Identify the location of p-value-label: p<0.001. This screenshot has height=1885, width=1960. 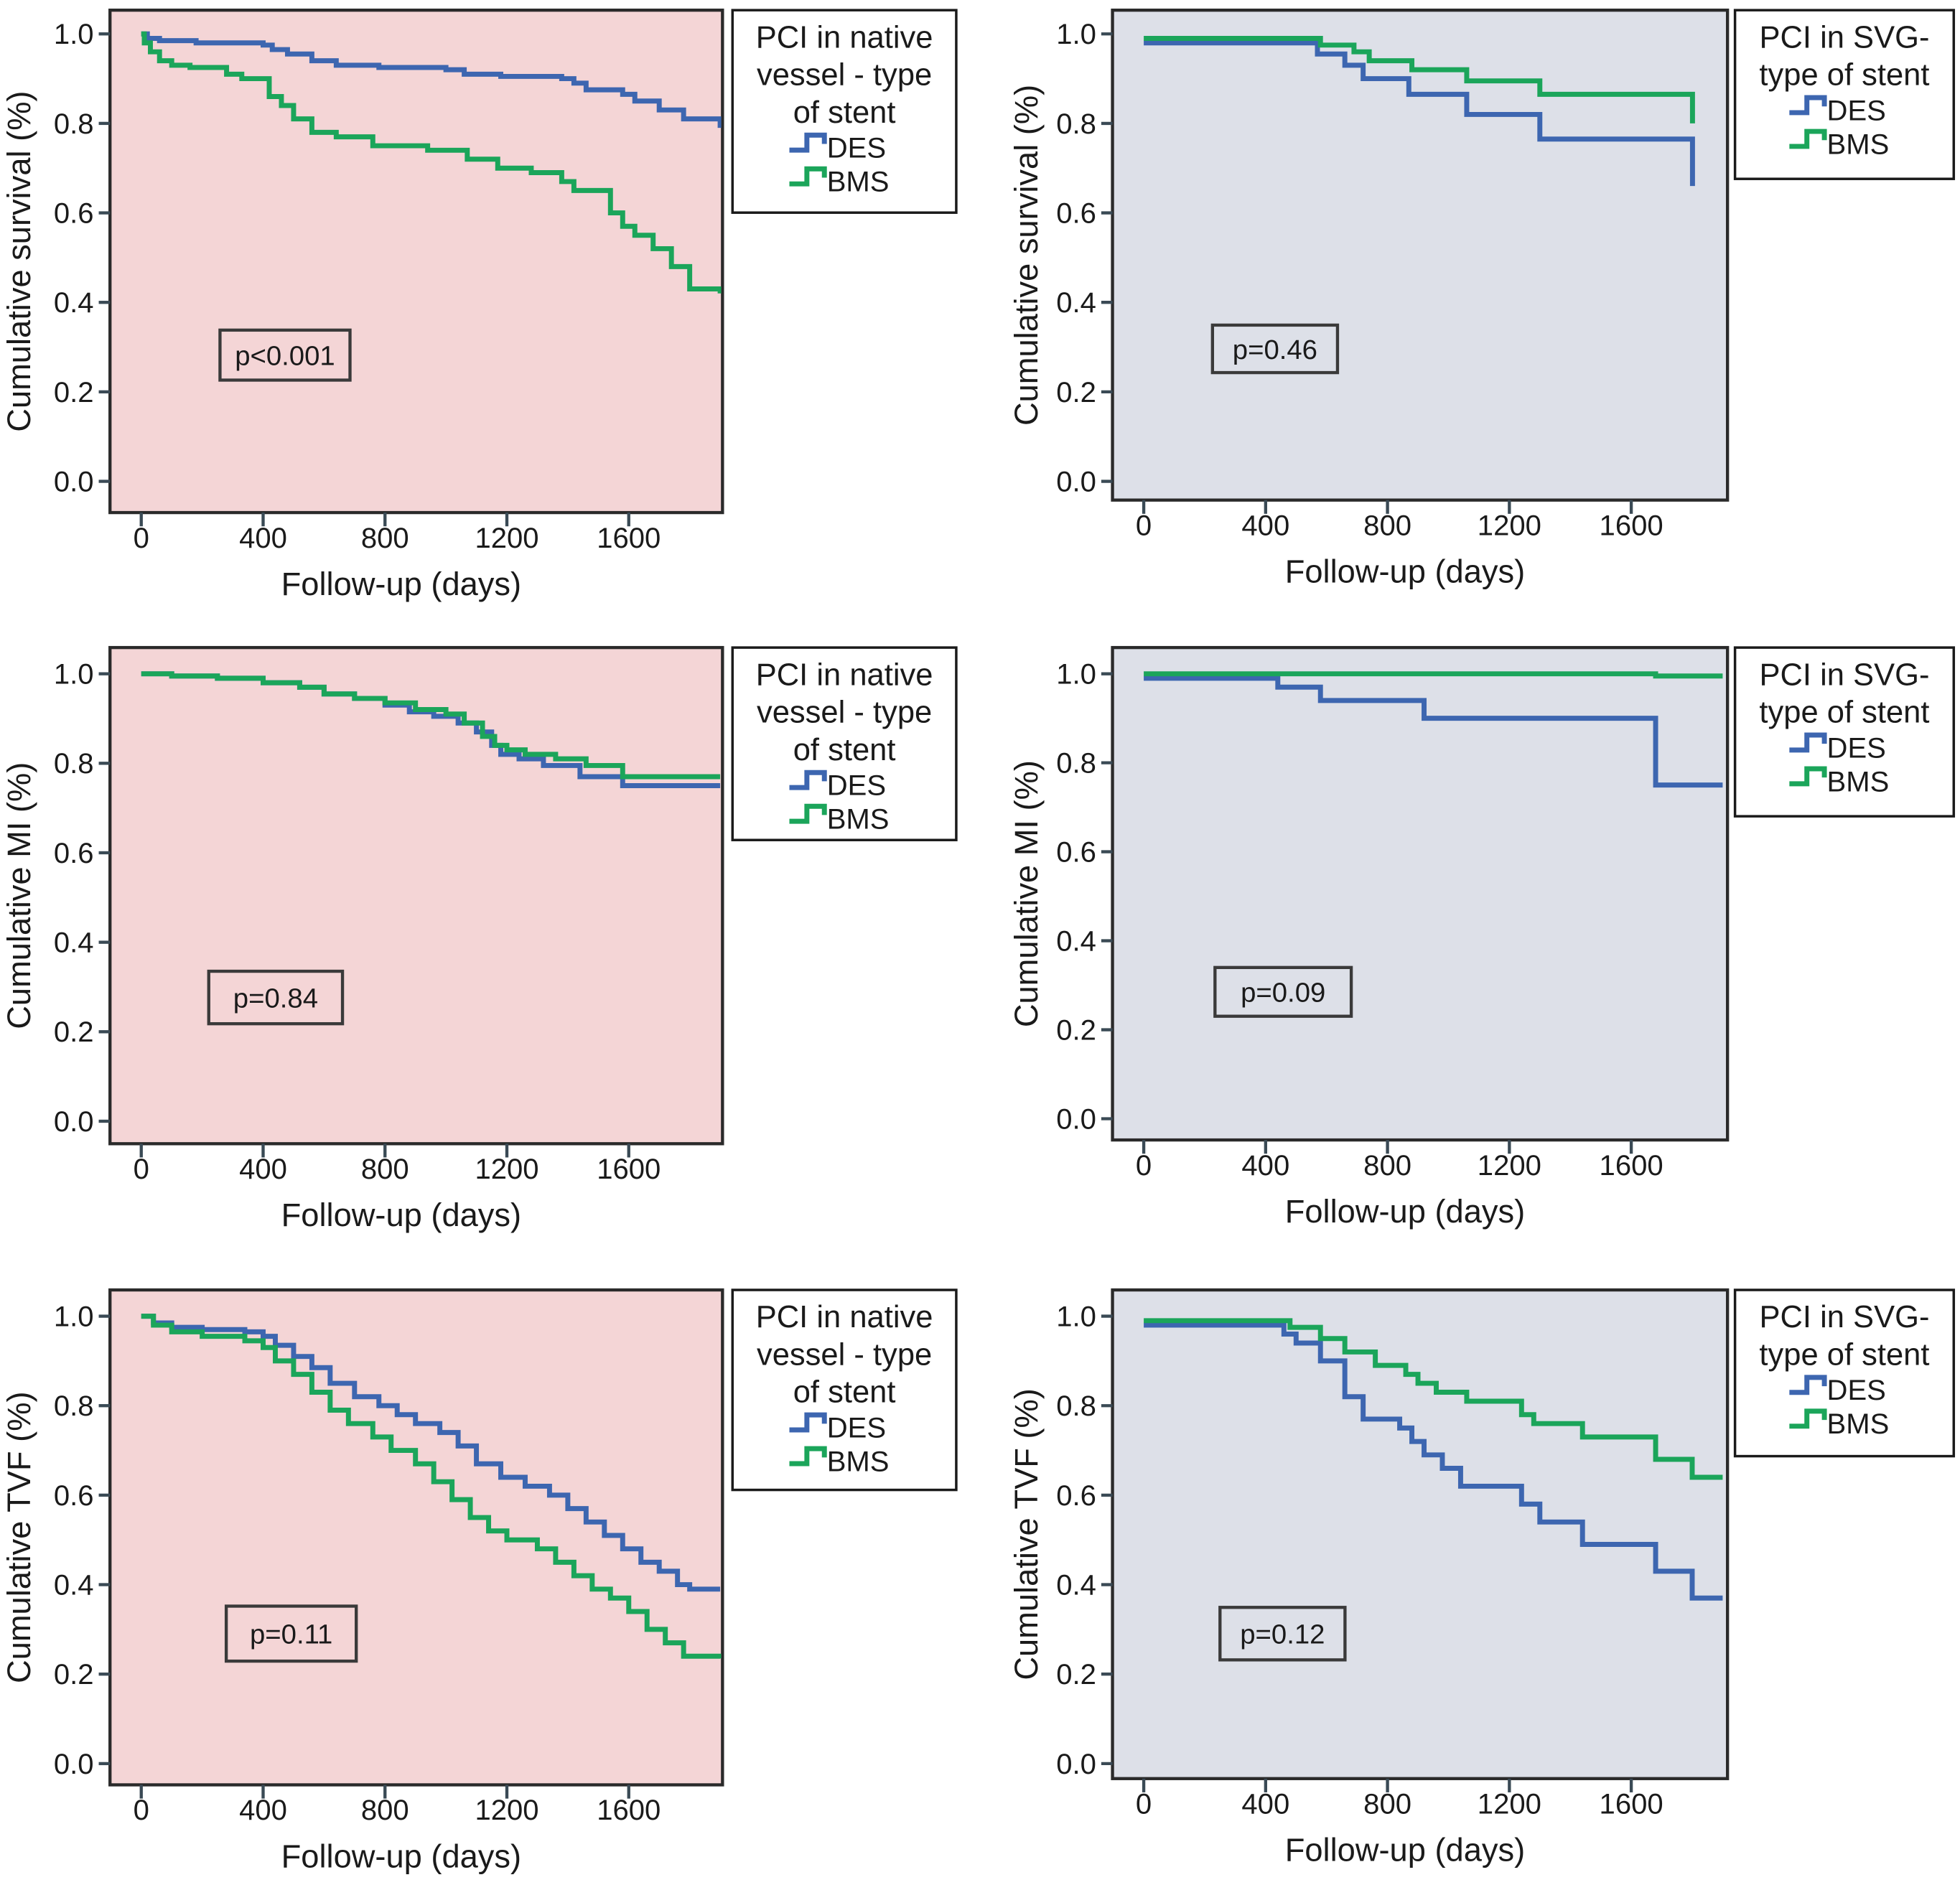
(285, 356).